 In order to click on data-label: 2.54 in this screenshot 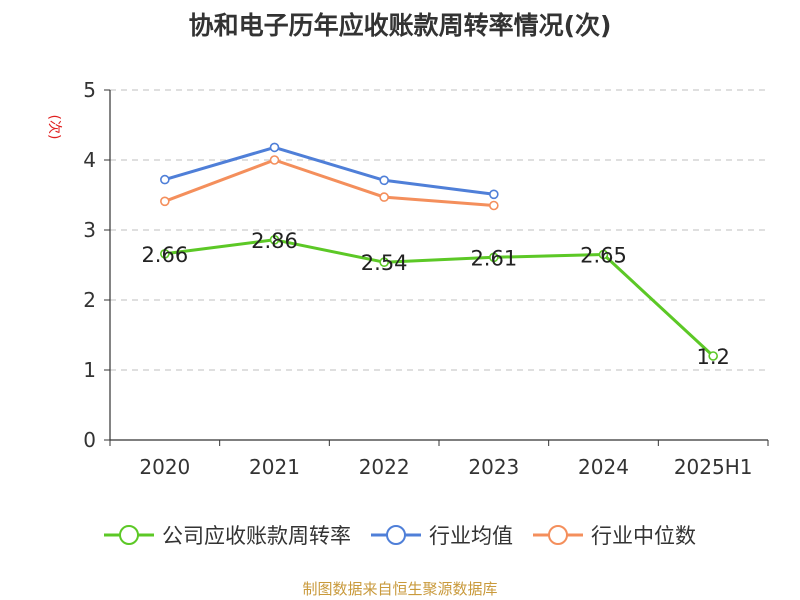, I will do `click(384, 263)`.